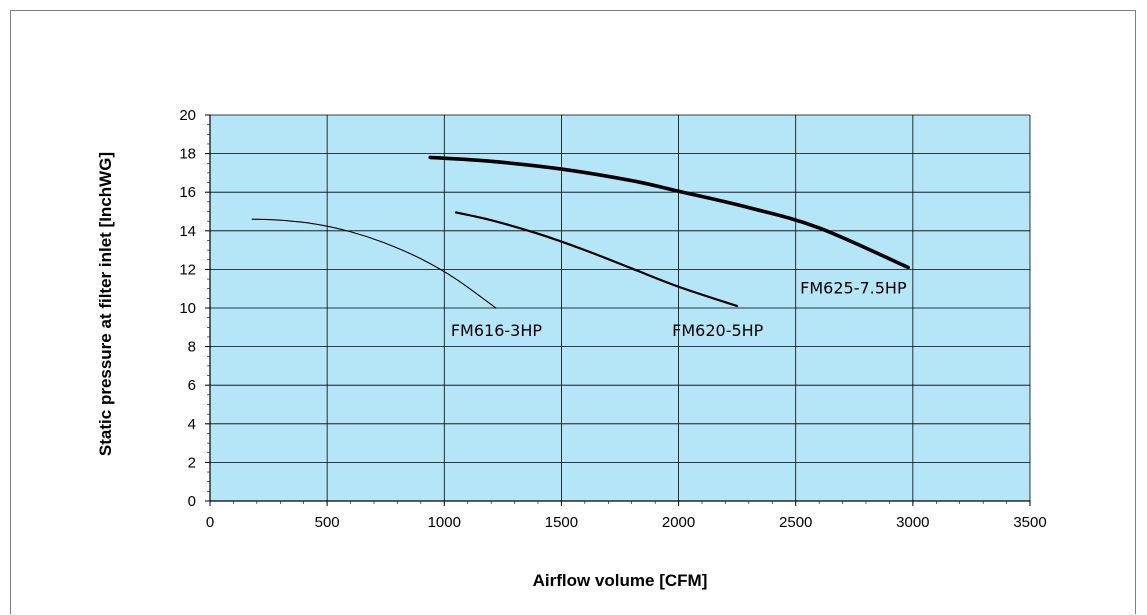 The image size is (1147, 615). I want to click on y-tick-label: 6, so click(192, 385).